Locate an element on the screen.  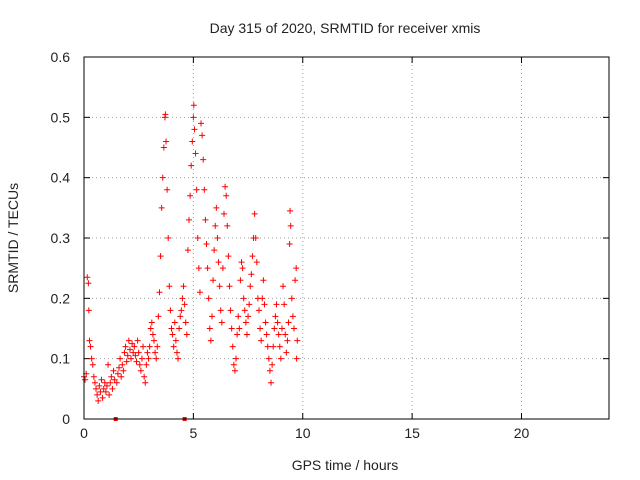
y-tick-label: 0.4 is located at coordinates (61, 178).